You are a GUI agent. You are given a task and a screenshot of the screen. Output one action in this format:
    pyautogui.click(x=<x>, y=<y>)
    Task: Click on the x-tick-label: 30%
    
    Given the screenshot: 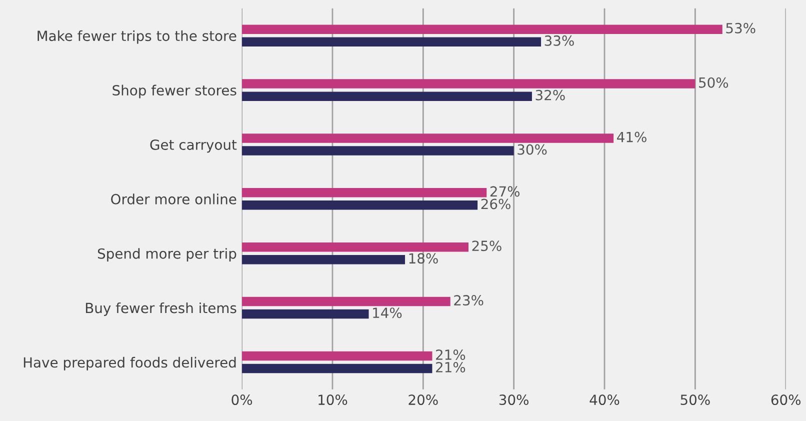 What is the action you would take?
    pyautogui.click(x=513, y=400)
    